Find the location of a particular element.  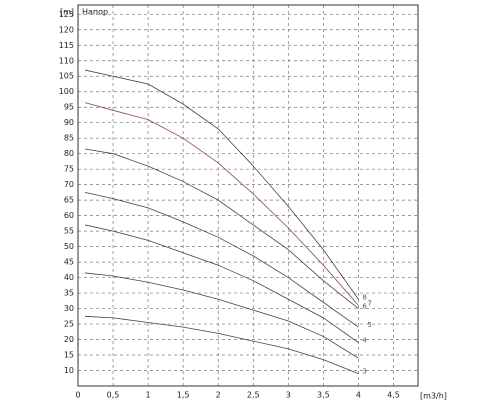

y-tick-label: 20 is located at coordinates (69, 339).